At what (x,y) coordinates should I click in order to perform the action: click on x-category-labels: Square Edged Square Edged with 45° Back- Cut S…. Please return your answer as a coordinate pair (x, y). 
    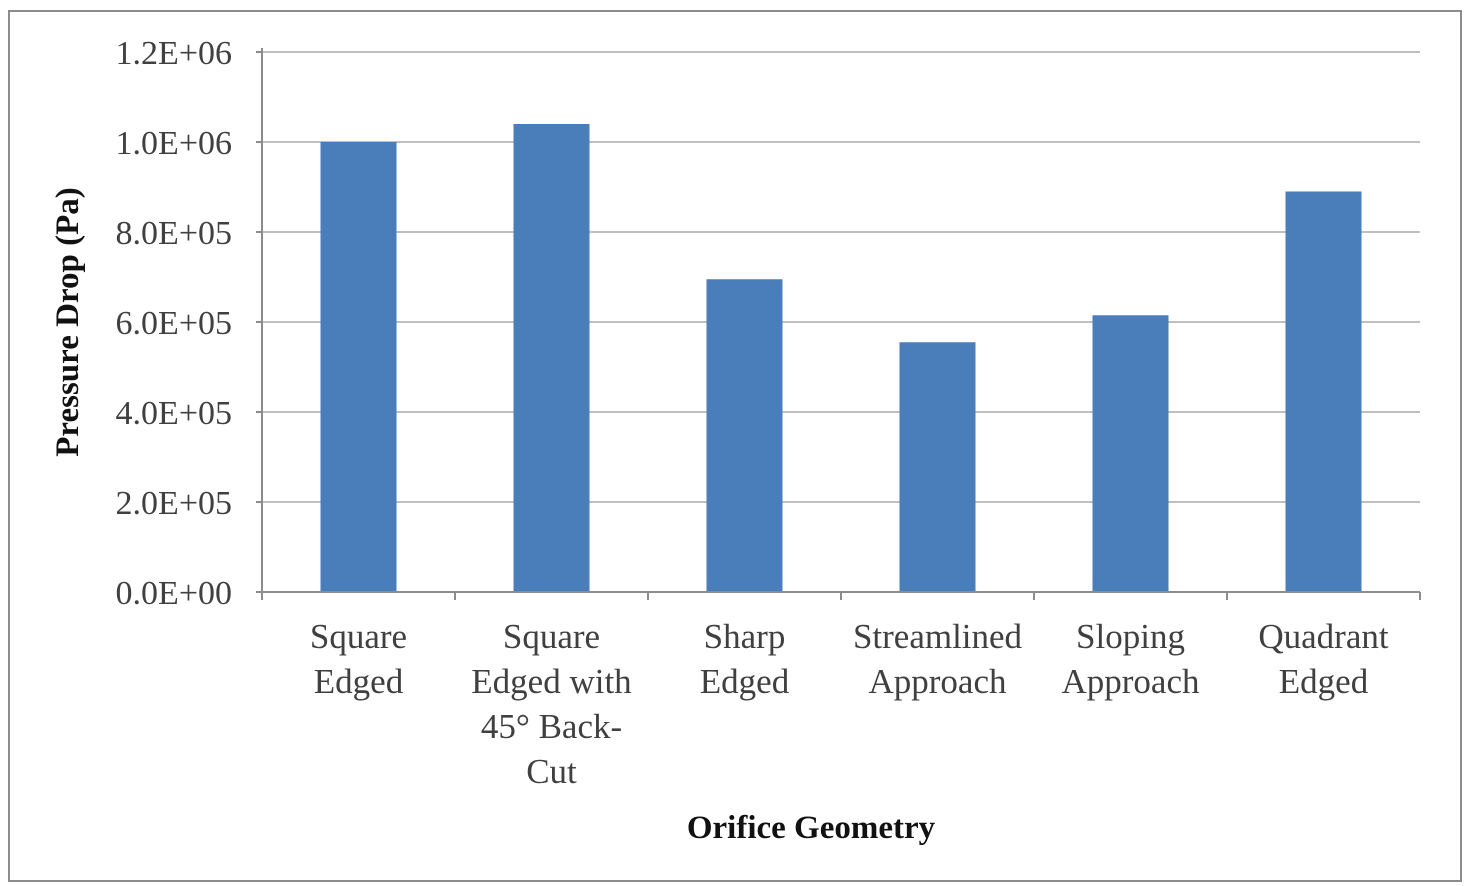
    Looking at the image, I should click on (849, 704).